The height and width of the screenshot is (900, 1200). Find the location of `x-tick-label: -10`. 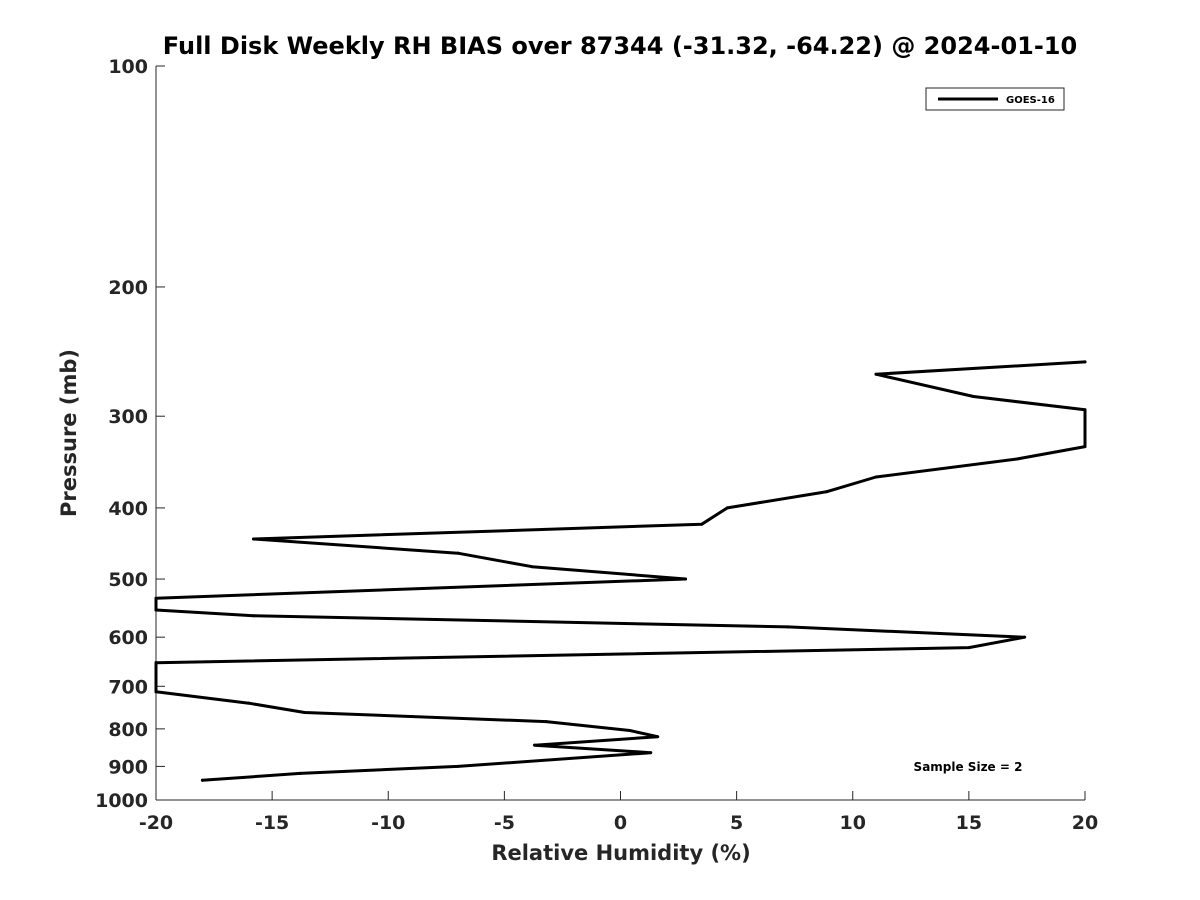

x-tick-label: -10 is located at coordinates (388, 823).